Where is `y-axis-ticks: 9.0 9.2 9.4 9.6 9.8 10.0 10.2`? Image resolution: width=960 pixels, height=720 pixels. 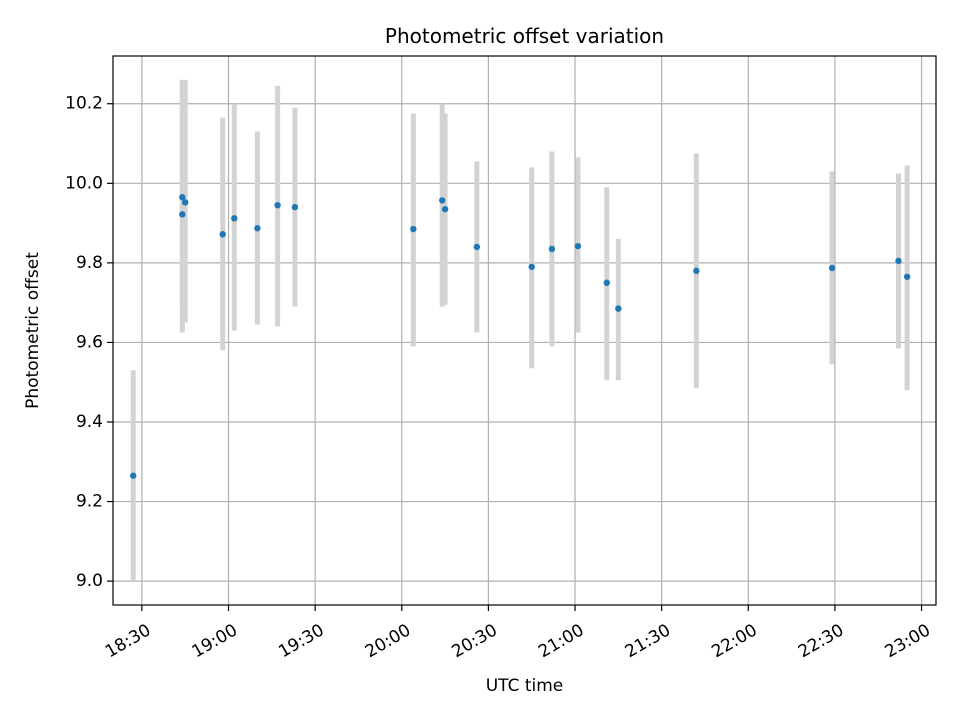
y-axis-ticks: 9.0 9.2 9.4 9.6 9.8 10.0 10.2 is located at coordinates (89, 342).